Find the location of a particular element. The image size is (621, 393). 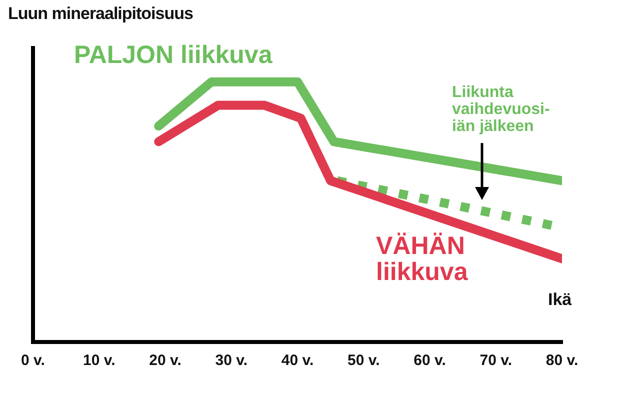

text: Liikunta vaihdevuosi-iän jälkeen is located at coordinates (501, 110).